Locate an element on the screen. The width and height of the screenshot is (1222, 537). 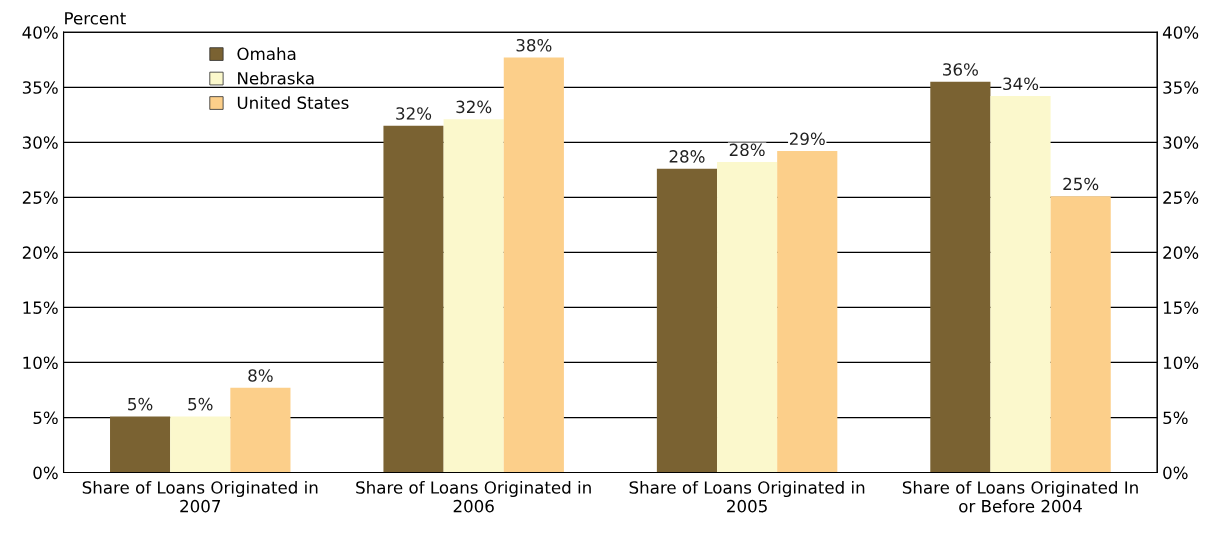
data-label: 36% is located at coordinates (960, 69).